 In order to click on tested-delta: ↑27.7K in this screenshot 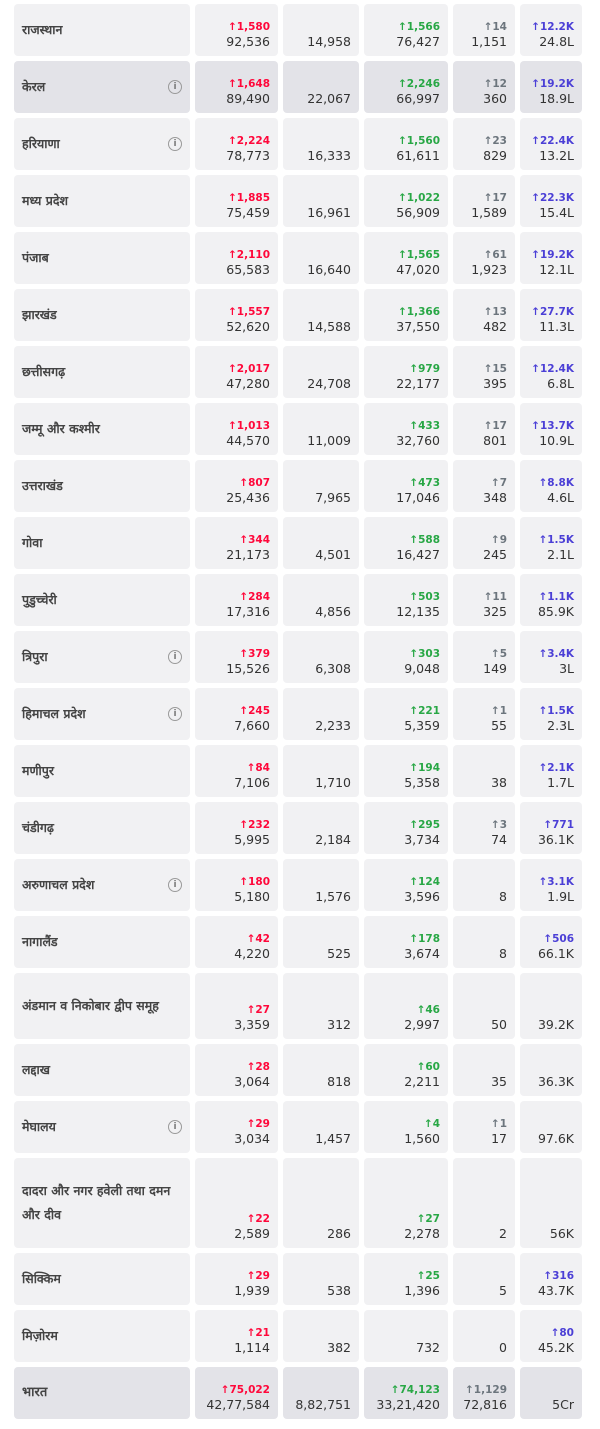, I will do `click(552, 312)`.